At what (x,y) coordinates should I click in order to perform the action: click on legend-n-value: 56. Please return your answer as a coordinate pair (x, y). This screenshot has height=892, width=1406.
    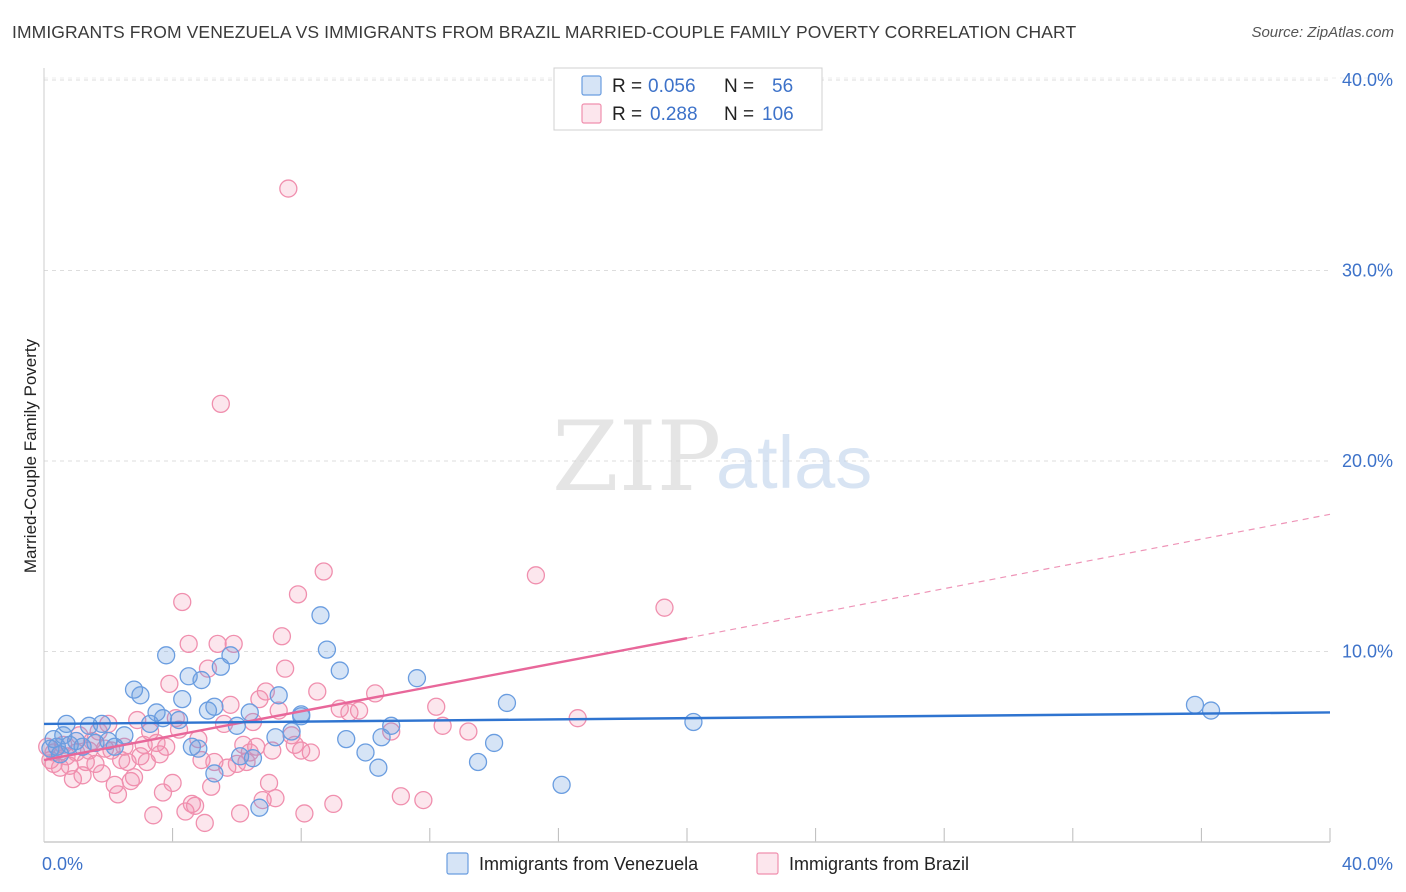
    Looking at the image, I should click on (782, 86).